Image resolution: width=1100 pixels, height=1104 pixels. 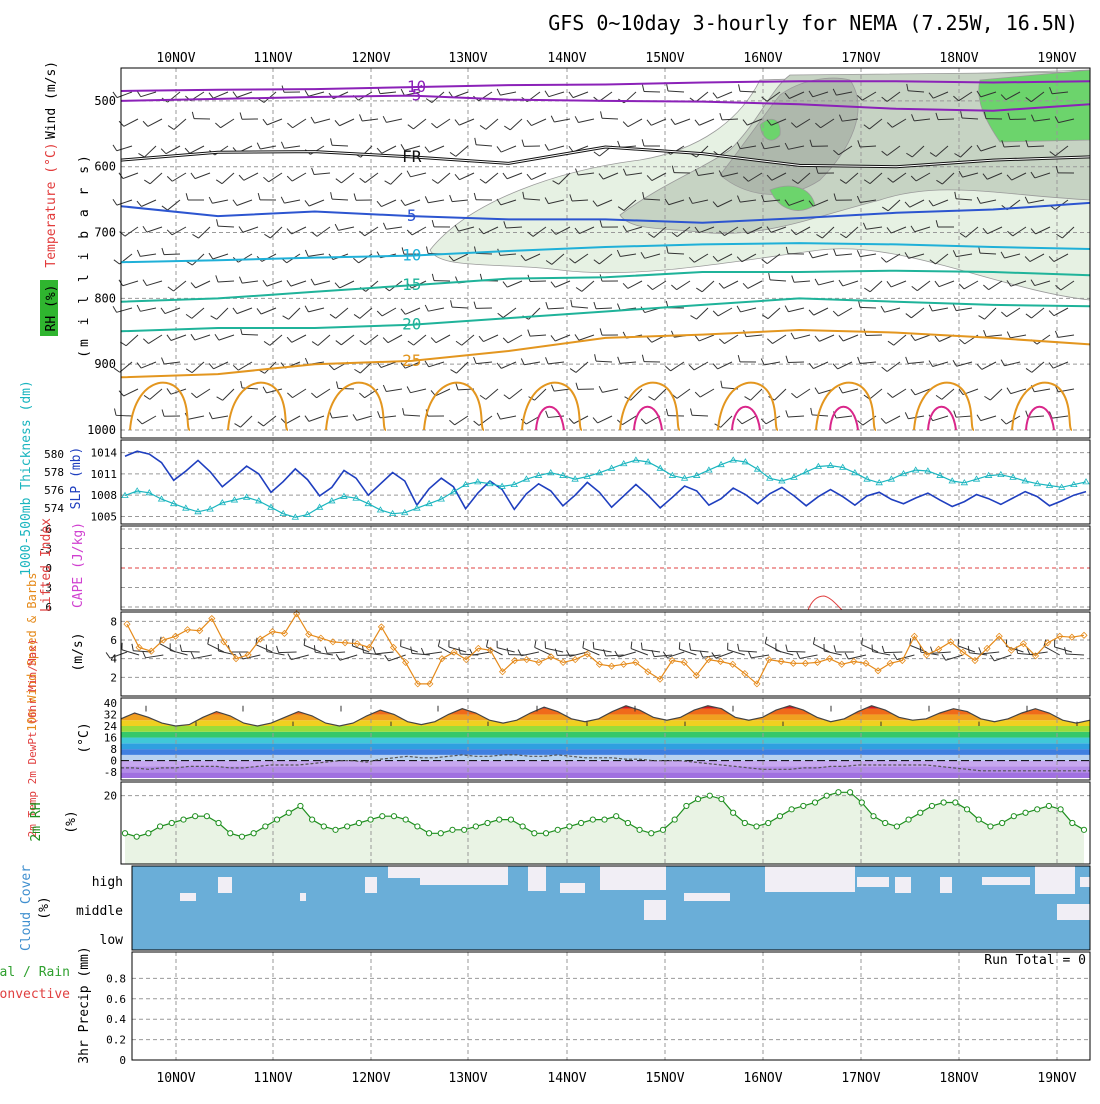 What do you see at coordinates (104, 453) in the screenshot?
I see `slp-tick-label: 1014` at bounding box center [104, 453].